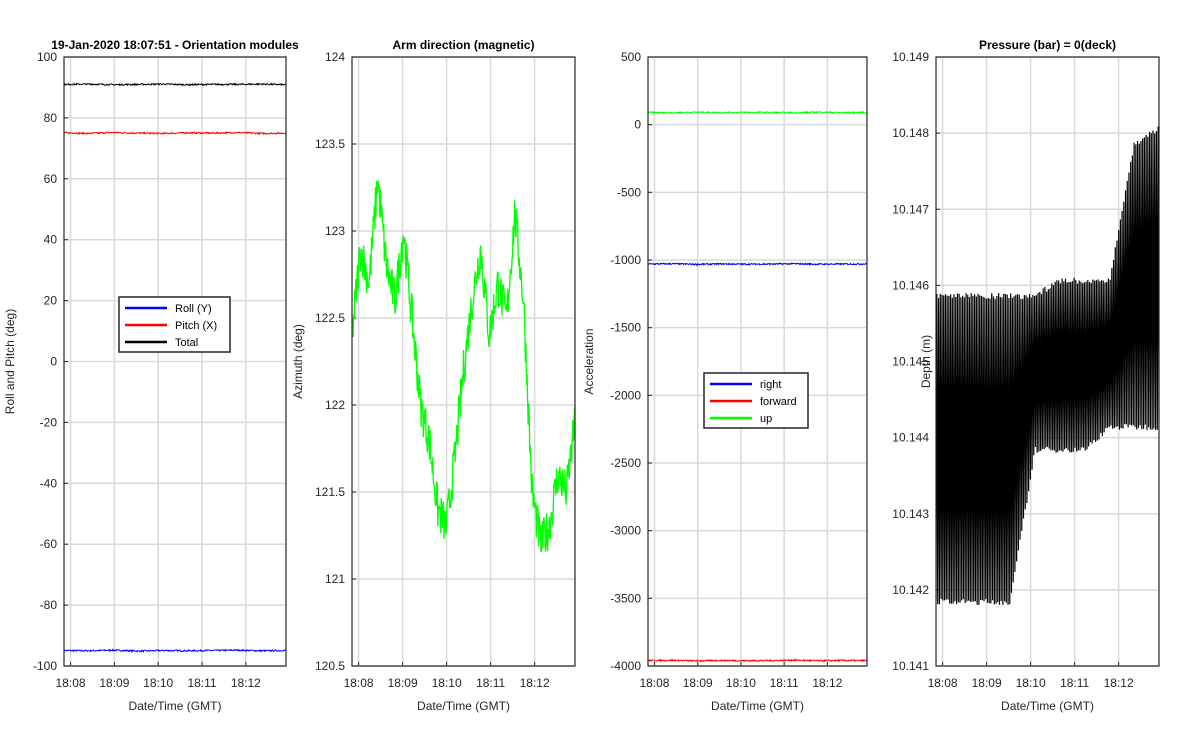  I want to click on plot-area, so click(757, 361).